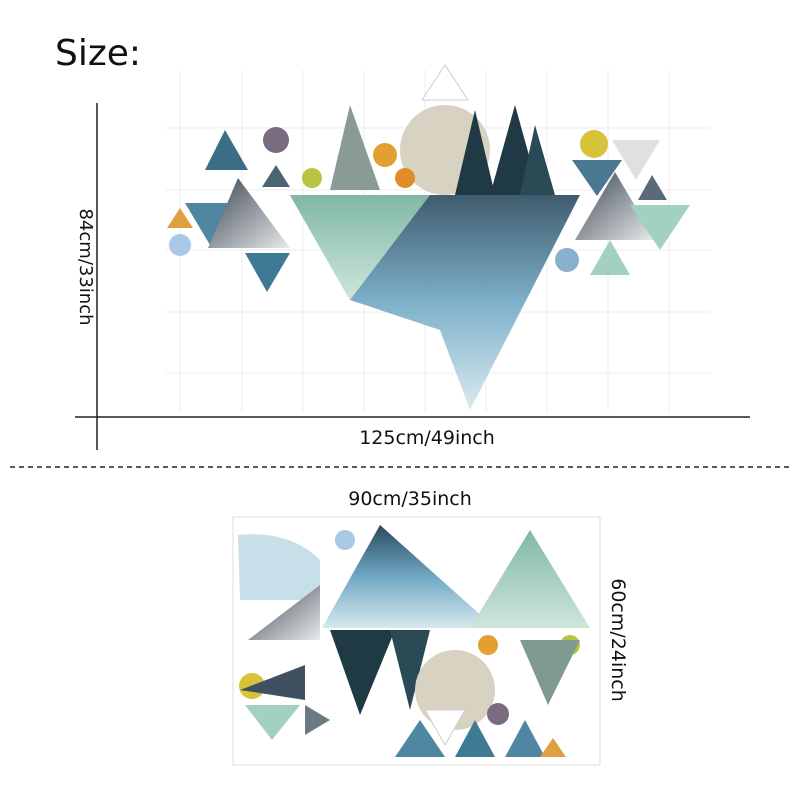  I want to click on small-height-label: 60cm/24inch, so click(618, 640).